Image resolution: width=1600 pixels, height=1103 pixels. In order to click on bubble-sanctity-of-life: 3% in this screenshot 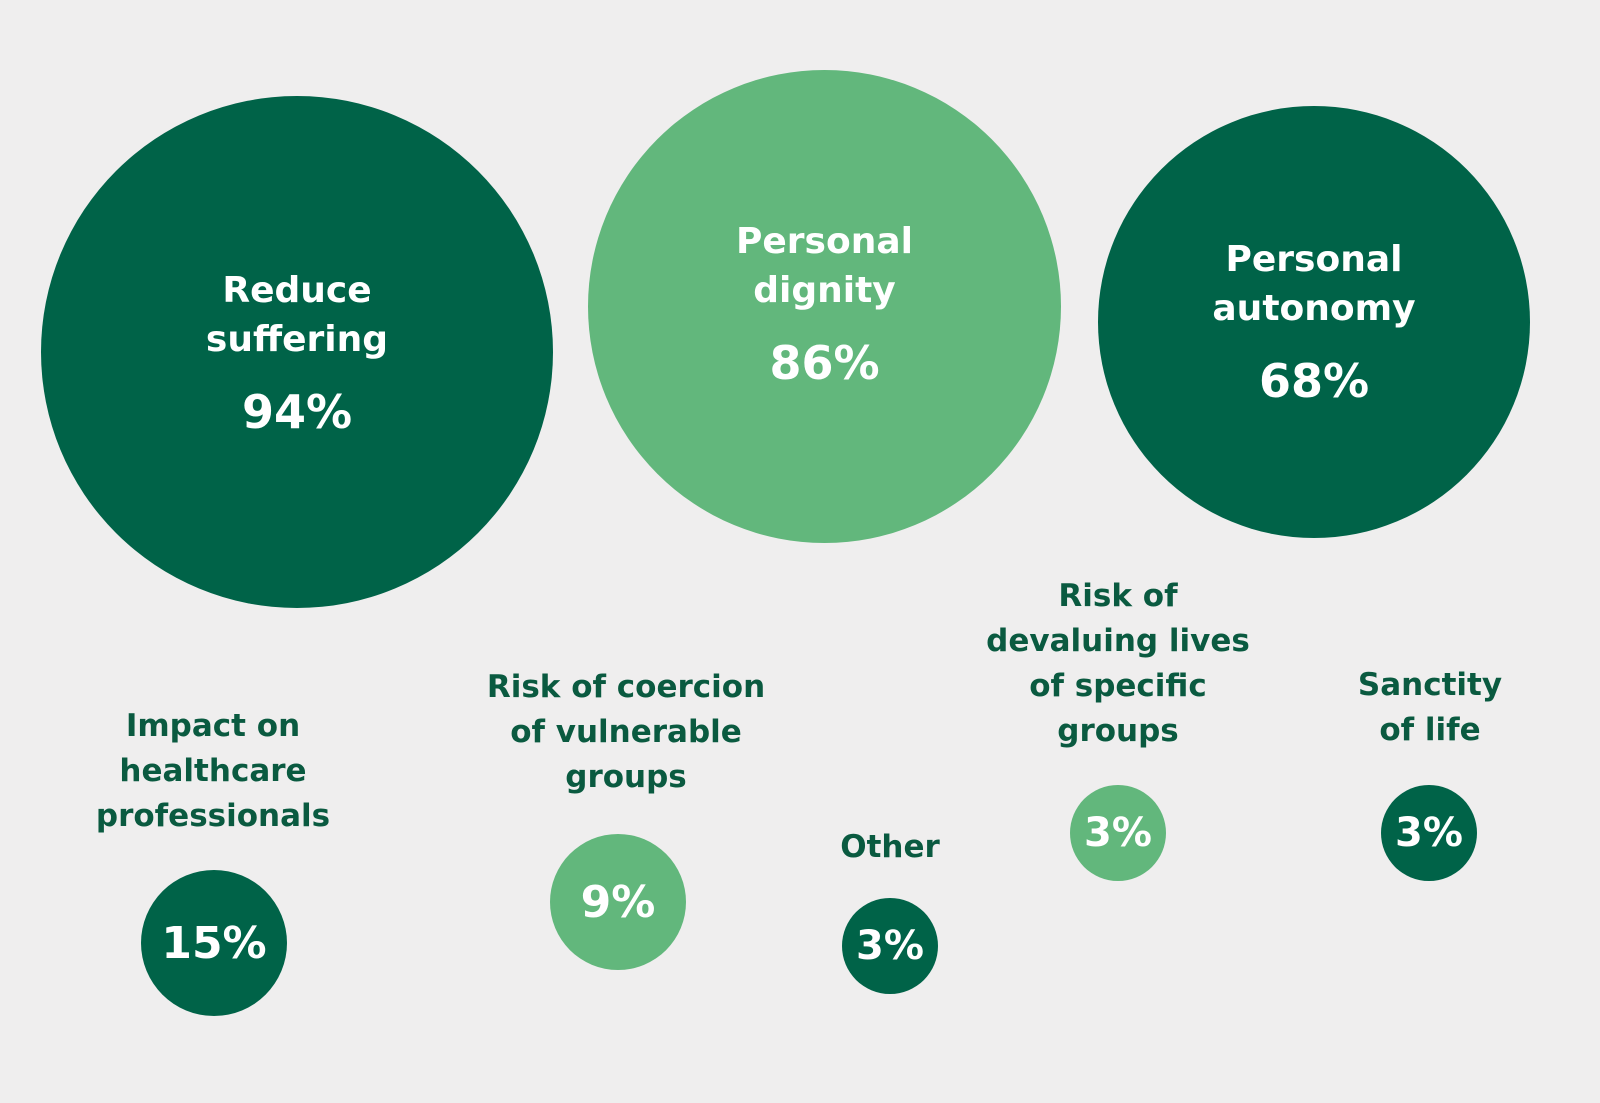, I will do `click(1429, 833)`.